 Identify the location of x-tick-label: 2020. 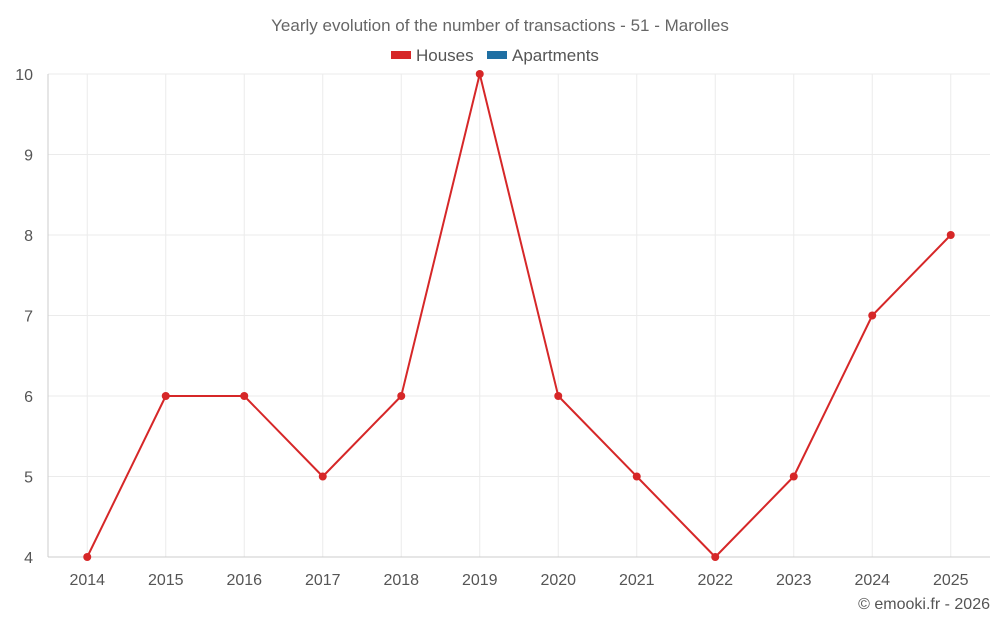
(558, 580).